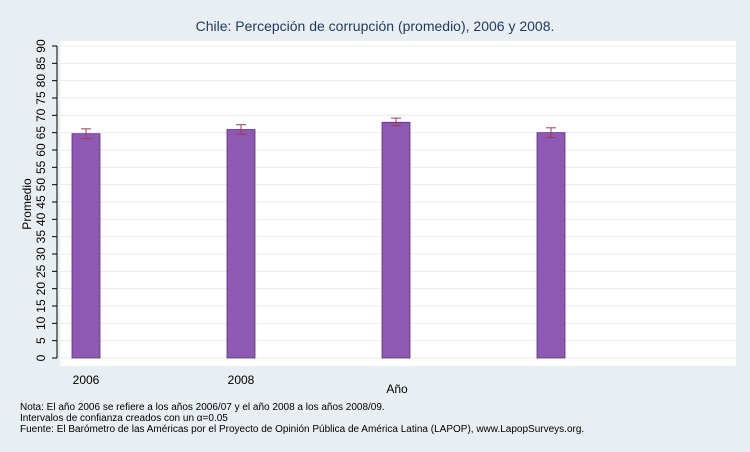 Image resolution: width=750 pixels, height=452 pixels. I want to click on y-tick-label: 10, so click(41, 323).